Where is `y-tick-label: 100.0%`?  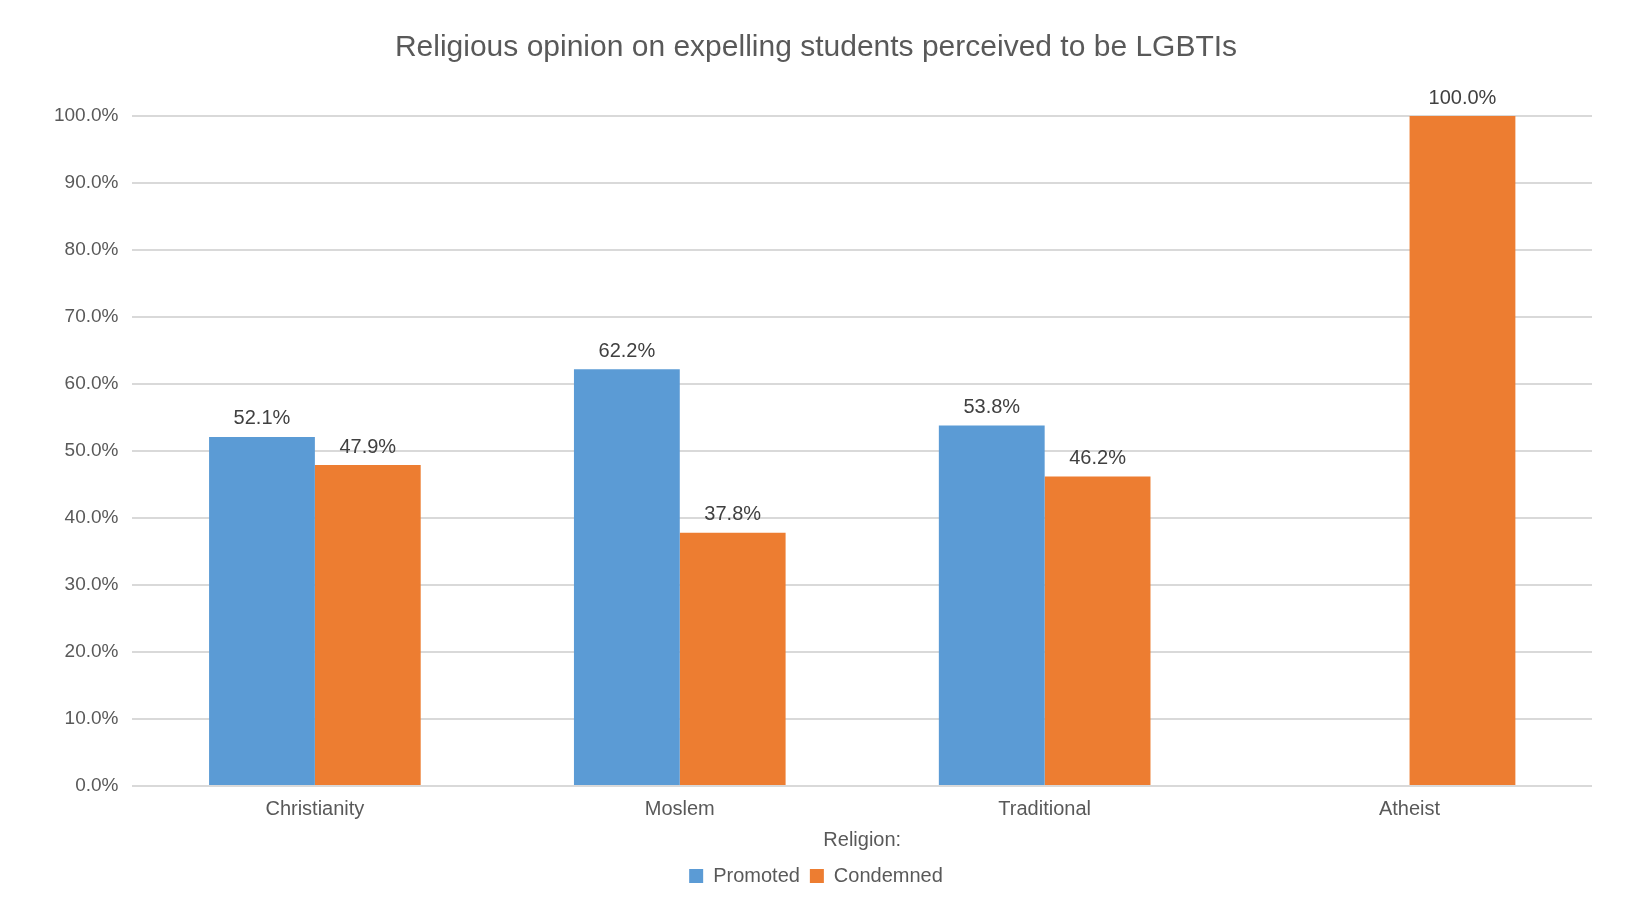 y-tick-label: 100.0% is located at coordinates (86, 115).